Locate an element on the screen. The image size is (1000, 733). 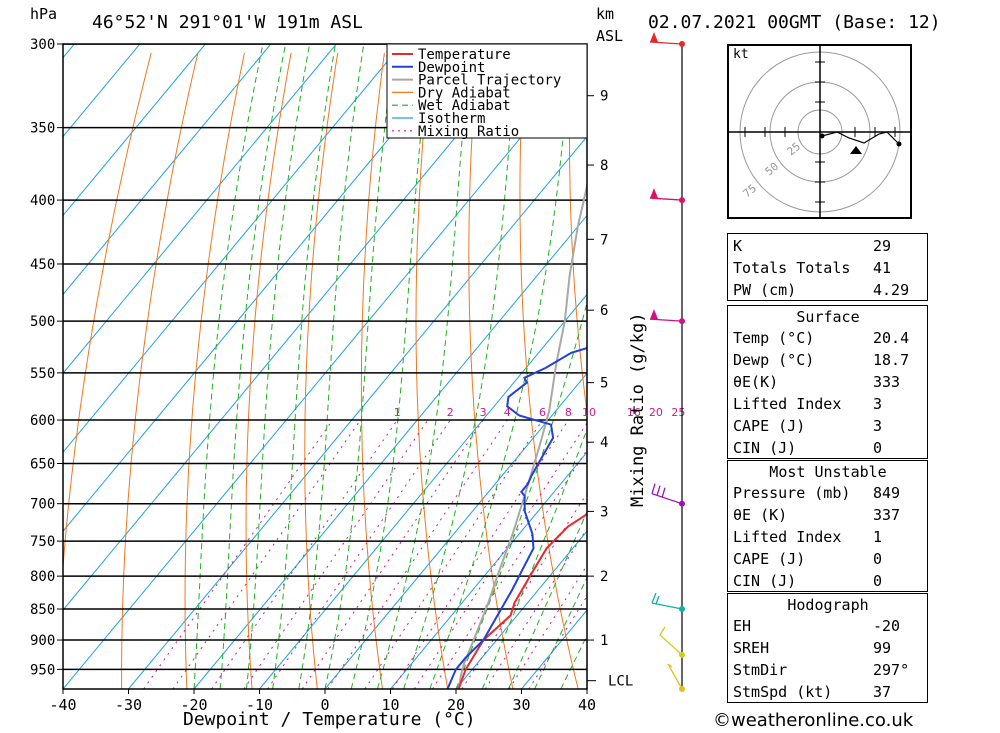
mu-li-row: Lifted Index 1 is located at coordinates (808, 537).